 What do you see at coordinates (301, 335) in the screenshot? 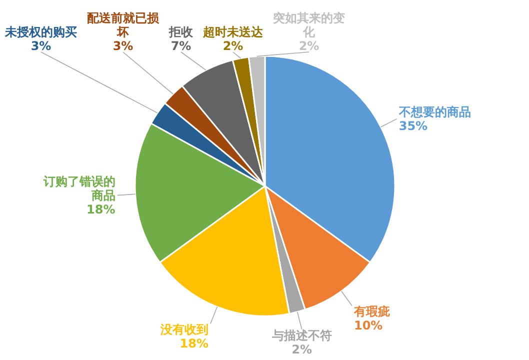
I see `slice-label: 与描述不符` at bounding box center [301, 335].